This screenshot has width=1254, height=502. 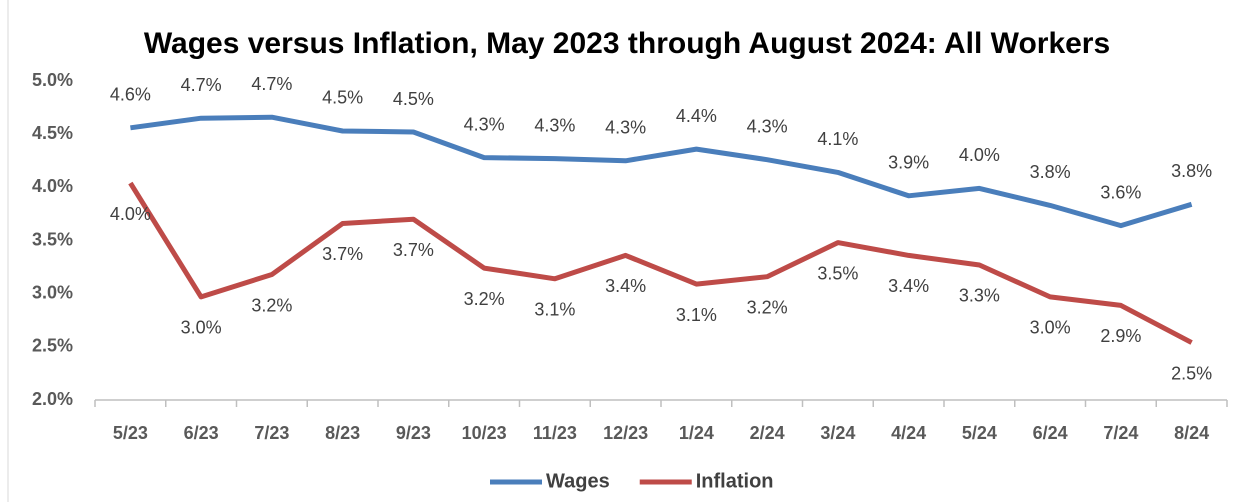 What do you see at coordinates (52, 292) in the screenshot?
I see `y-tick-label: 3.0%` at bounding box center [52, 292].